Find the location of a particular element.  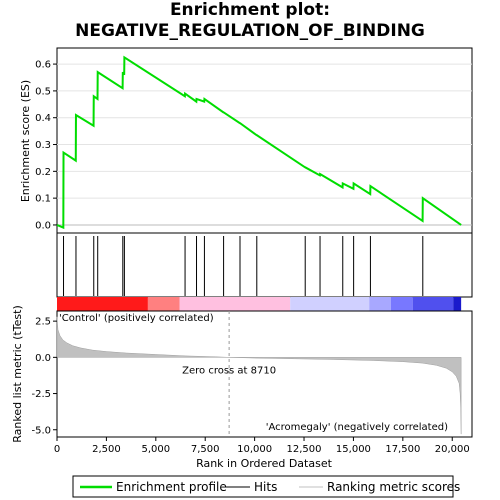

legend-label-1: Hits is located at coordinates (265, 487).